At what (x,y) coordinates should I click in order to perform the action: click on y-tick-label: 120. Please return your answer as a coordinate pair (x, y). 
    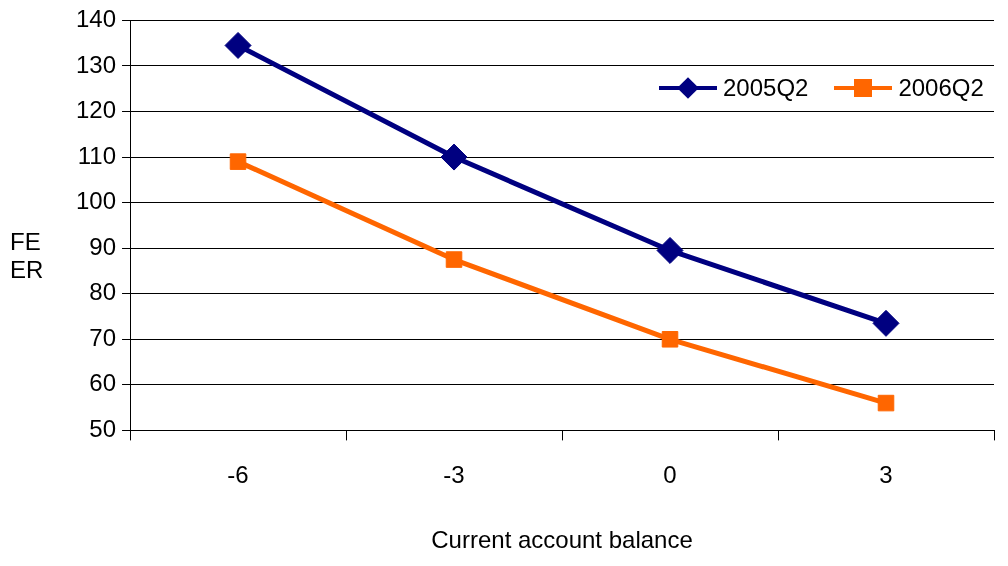
    Looking at the image, I should click on (96, 110).